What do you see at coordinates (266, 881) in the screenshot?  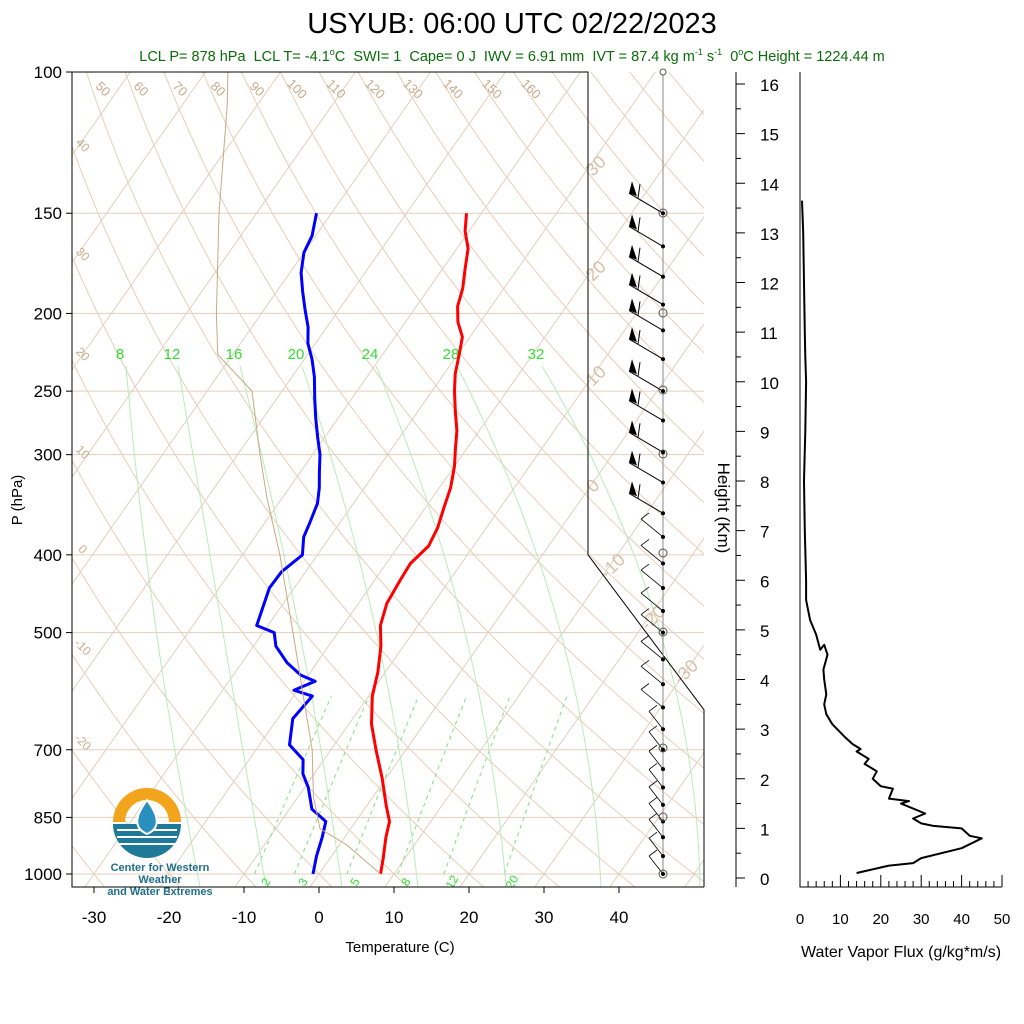 I see `mixing-ratio-label: 2` at bounding box center [266, 881].